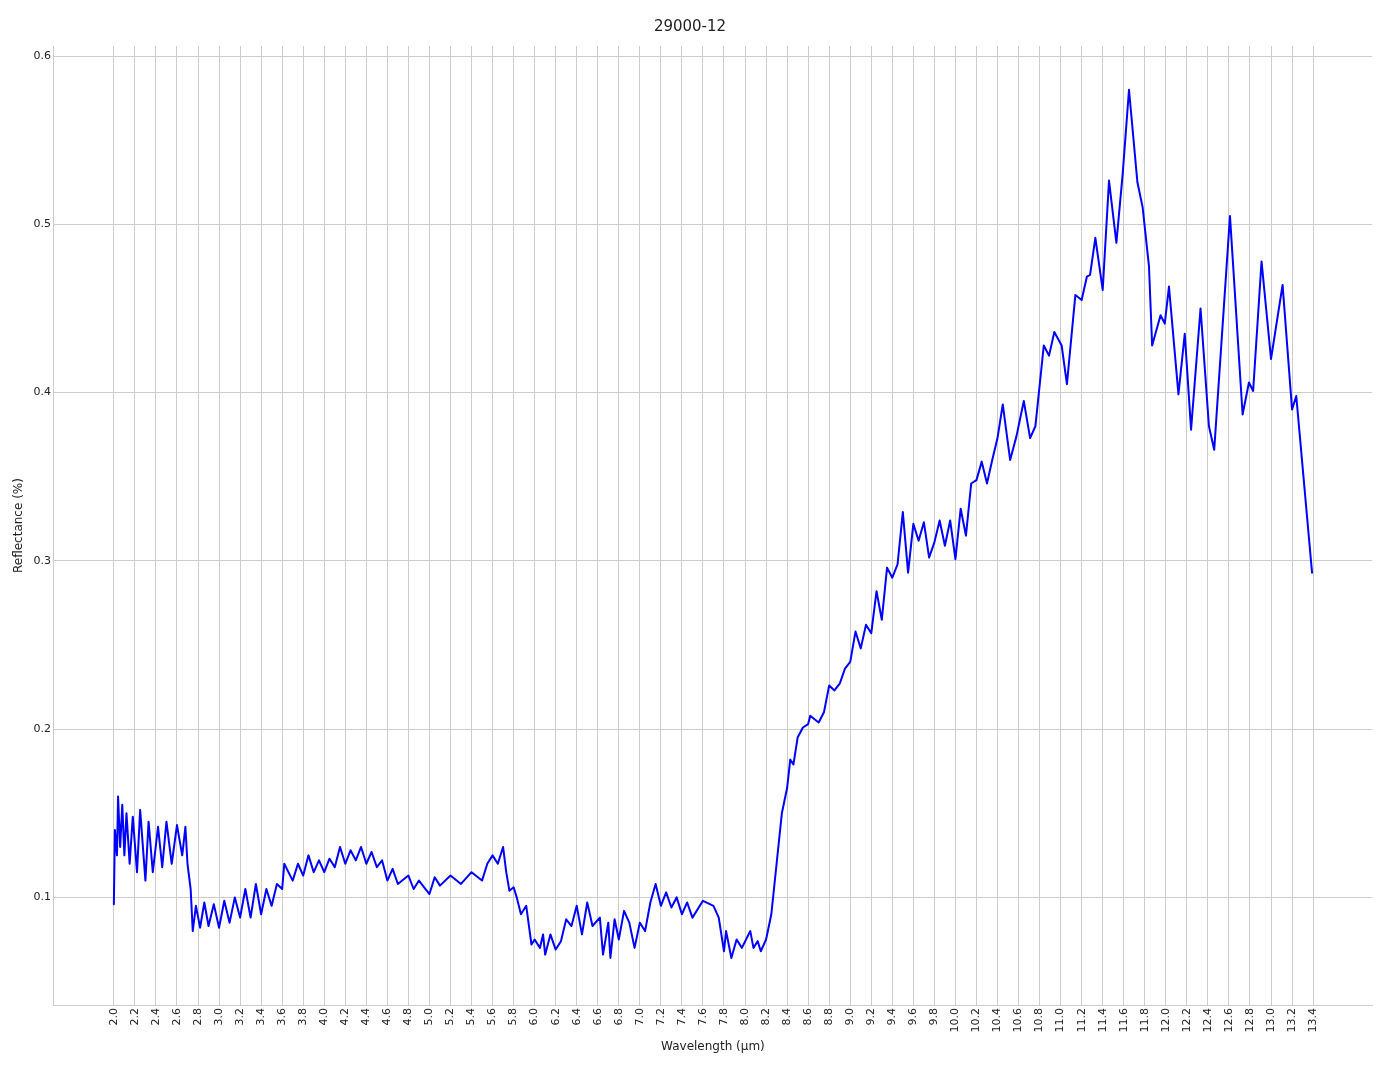 Image resolution: width=1394 pixels, height=1069 pixels. What do you see at coordinates (892, 1017) in the screenshot?
I see `x-tick-label: 9.4` at bounding box center [892, 1017].